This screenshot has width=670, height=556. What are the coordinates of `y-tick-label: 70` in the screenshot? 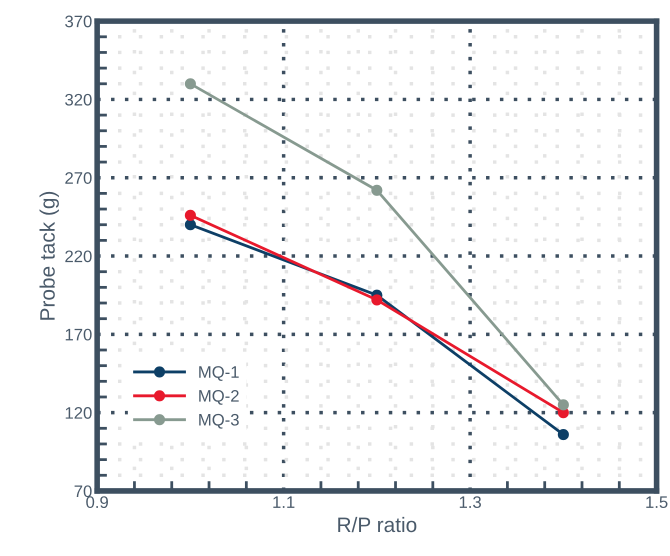 It's located at (83, 491).